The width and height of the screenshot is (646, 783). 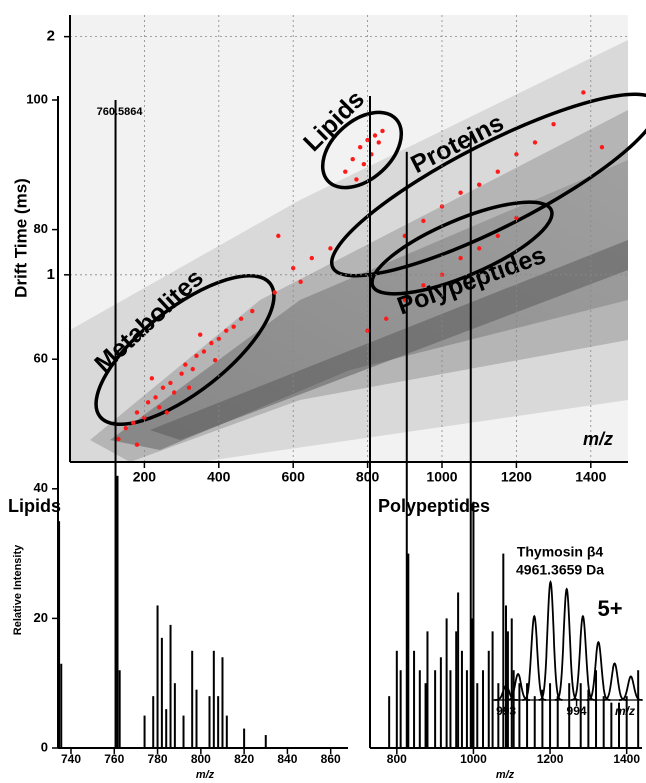 I want to click on chart-title: Thymosin β4, so click(x=560, y=552).